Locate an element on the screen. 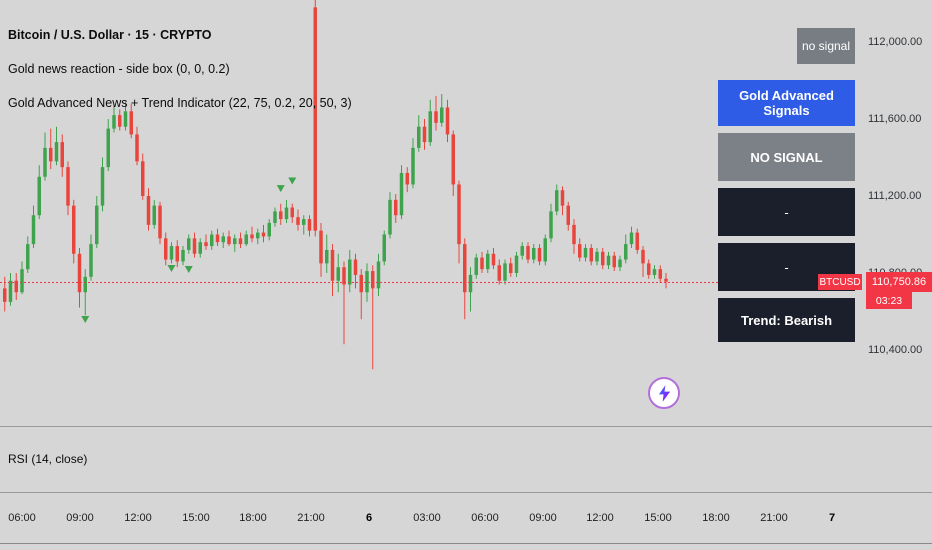 This screenshot has width=932, height=550. price-axis-label: 111,200.00 is located at coordinates (895, 196).